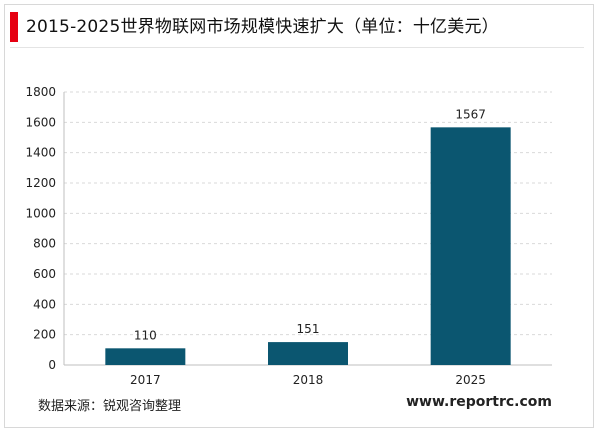  I want to click on data-source-note: 数据来源：锐观咨询整理, so click(110, 406).